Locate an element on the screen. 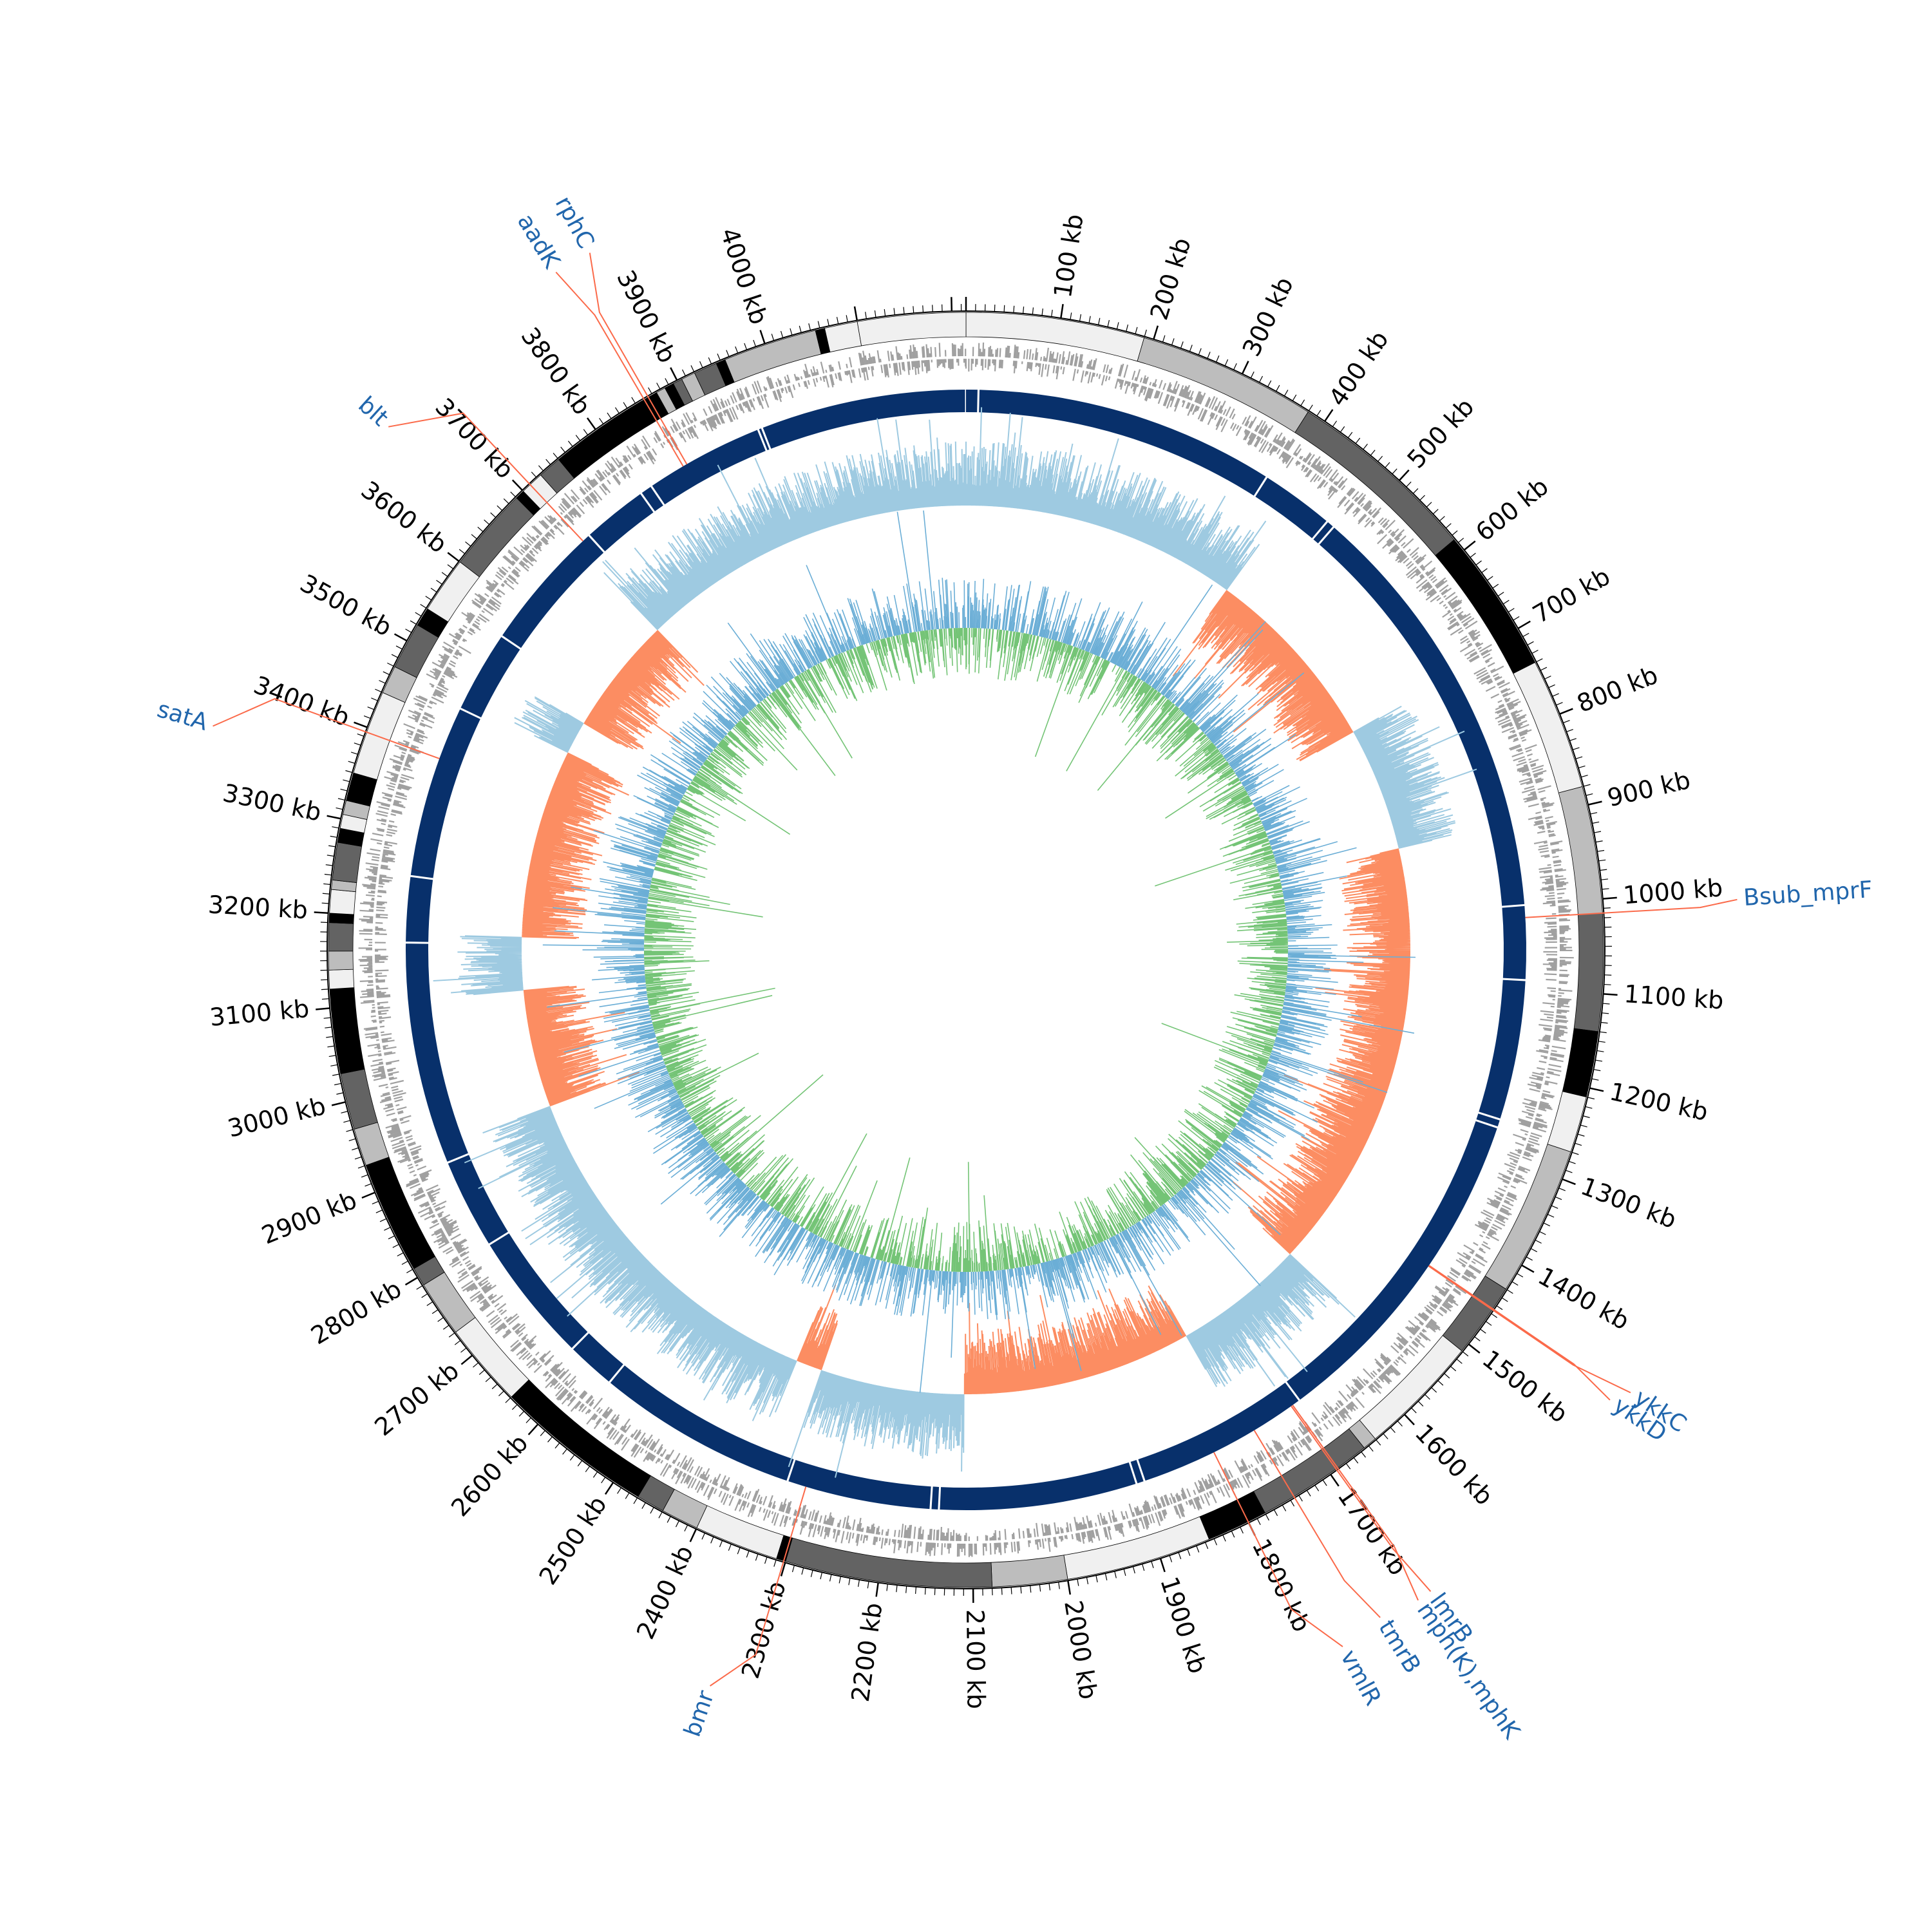 This screenshot has height=1932, width=1932. scale-label: 3700 kb is located at coordinates (475, 438).